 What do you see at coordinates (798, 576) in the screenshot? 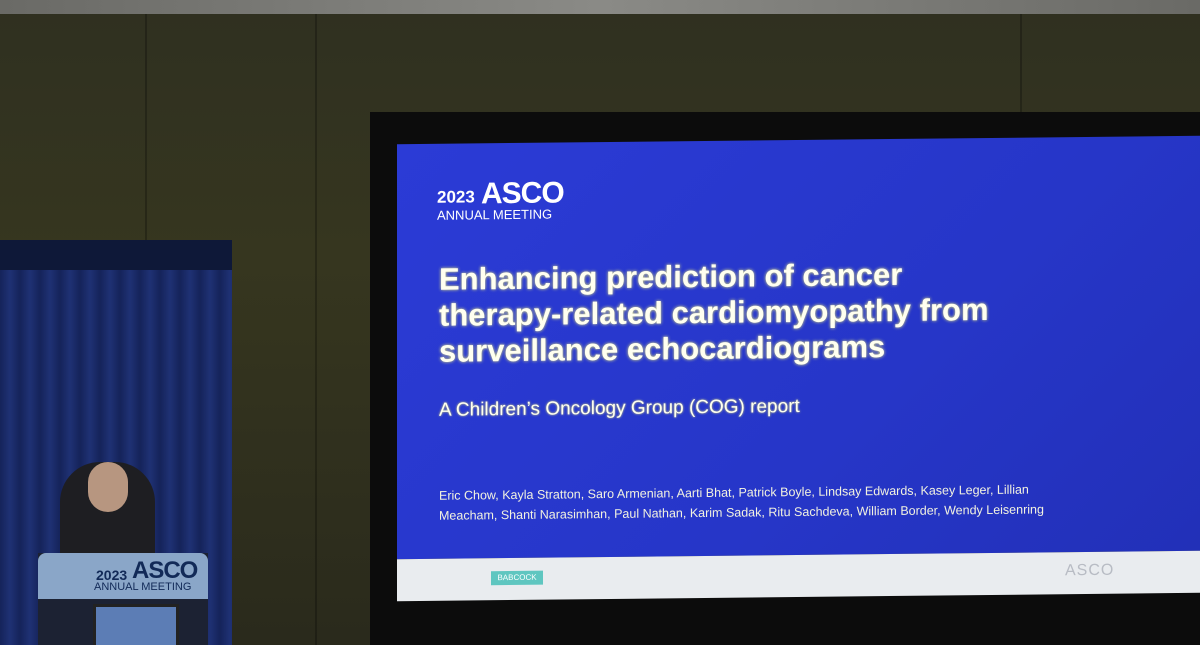
I see `slide-footer: BABCOCK ASCO` at bounding box center [798, 576].